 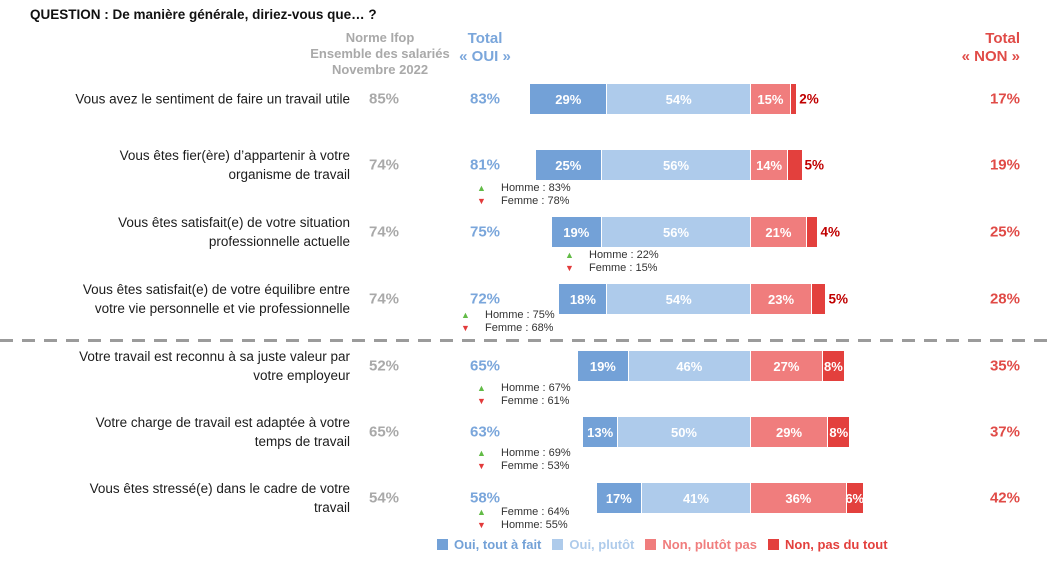 I want to click on total-non-column-header: Total « NON », so click(x=990, y=47).